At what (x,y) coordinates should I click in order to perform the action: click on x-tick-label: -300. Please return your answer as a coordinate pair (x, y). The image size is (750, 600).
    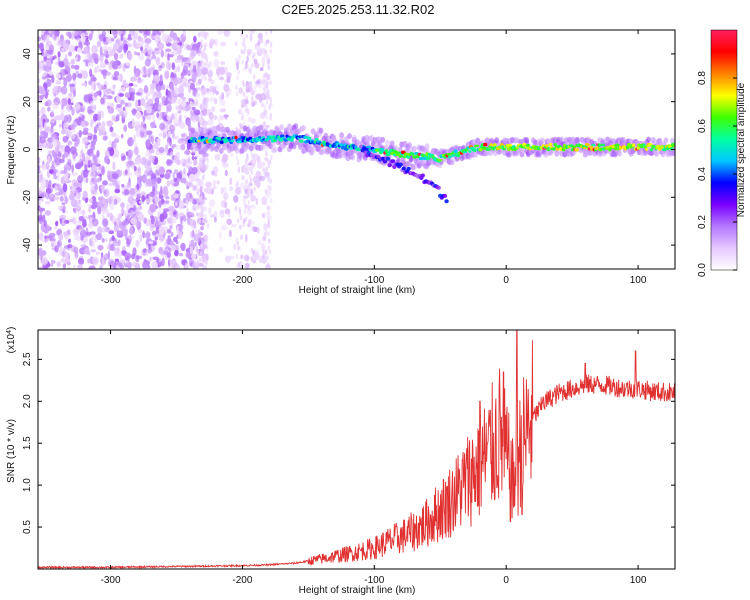
    Looking at the image, I should click on (111, 280).